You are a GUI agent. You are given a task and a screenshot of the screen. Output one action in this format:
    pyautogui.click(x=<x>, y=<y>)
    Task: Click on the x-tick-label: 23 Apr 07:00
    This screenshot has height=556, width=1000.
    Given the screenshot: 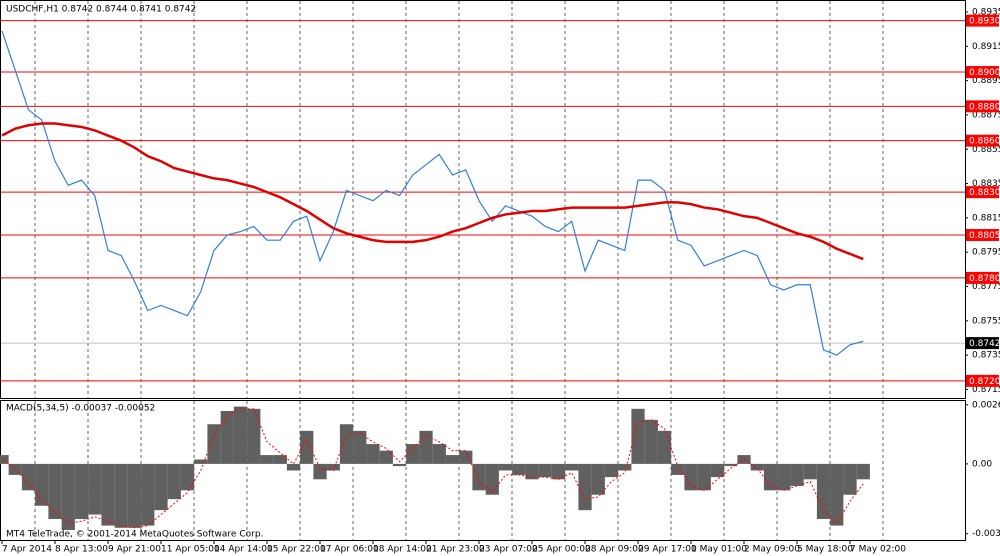 What is the action you would take?
    pyautogui.click(x=508, y=550)
    